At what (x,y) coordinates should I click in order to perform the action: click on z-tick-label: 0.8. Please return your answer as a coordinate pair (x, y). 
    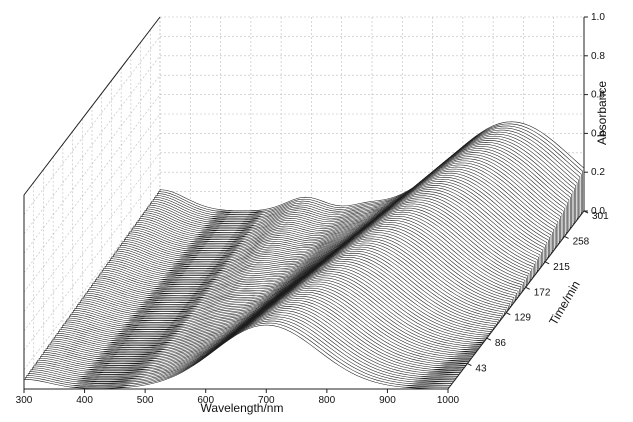
    Looking at the image, I should click on (598, 56).